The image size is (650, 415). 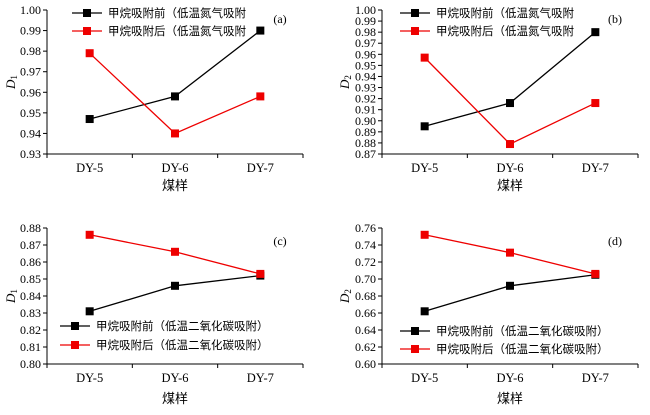 I want to click on y-tick-label: 0.72, so click(x=365, y=262).